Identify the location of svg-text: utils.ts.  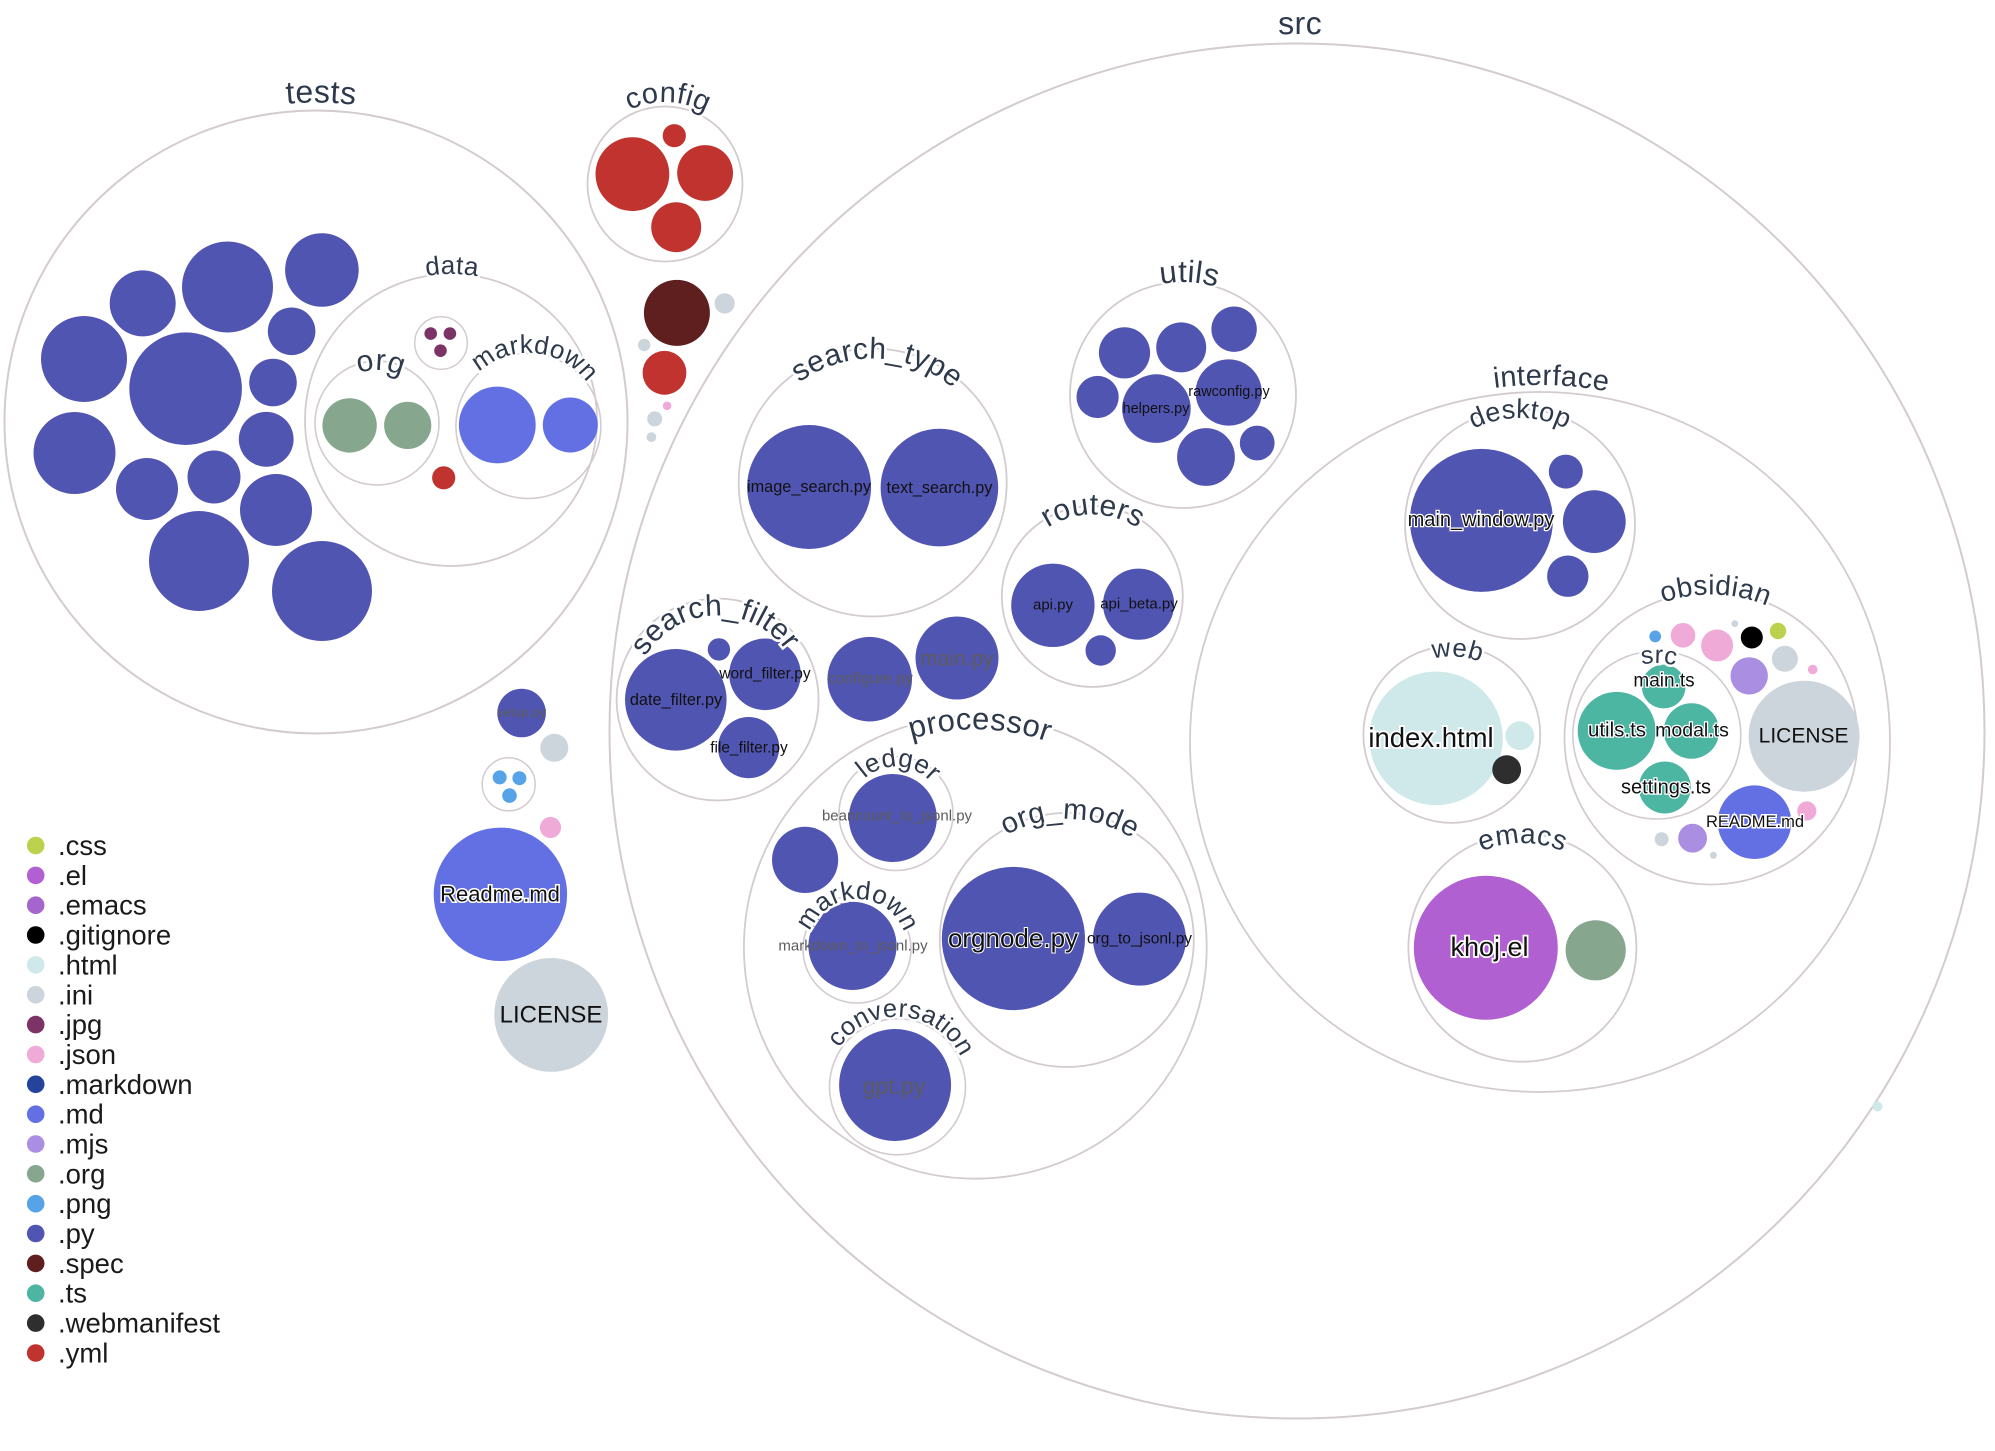
(1617, 730).